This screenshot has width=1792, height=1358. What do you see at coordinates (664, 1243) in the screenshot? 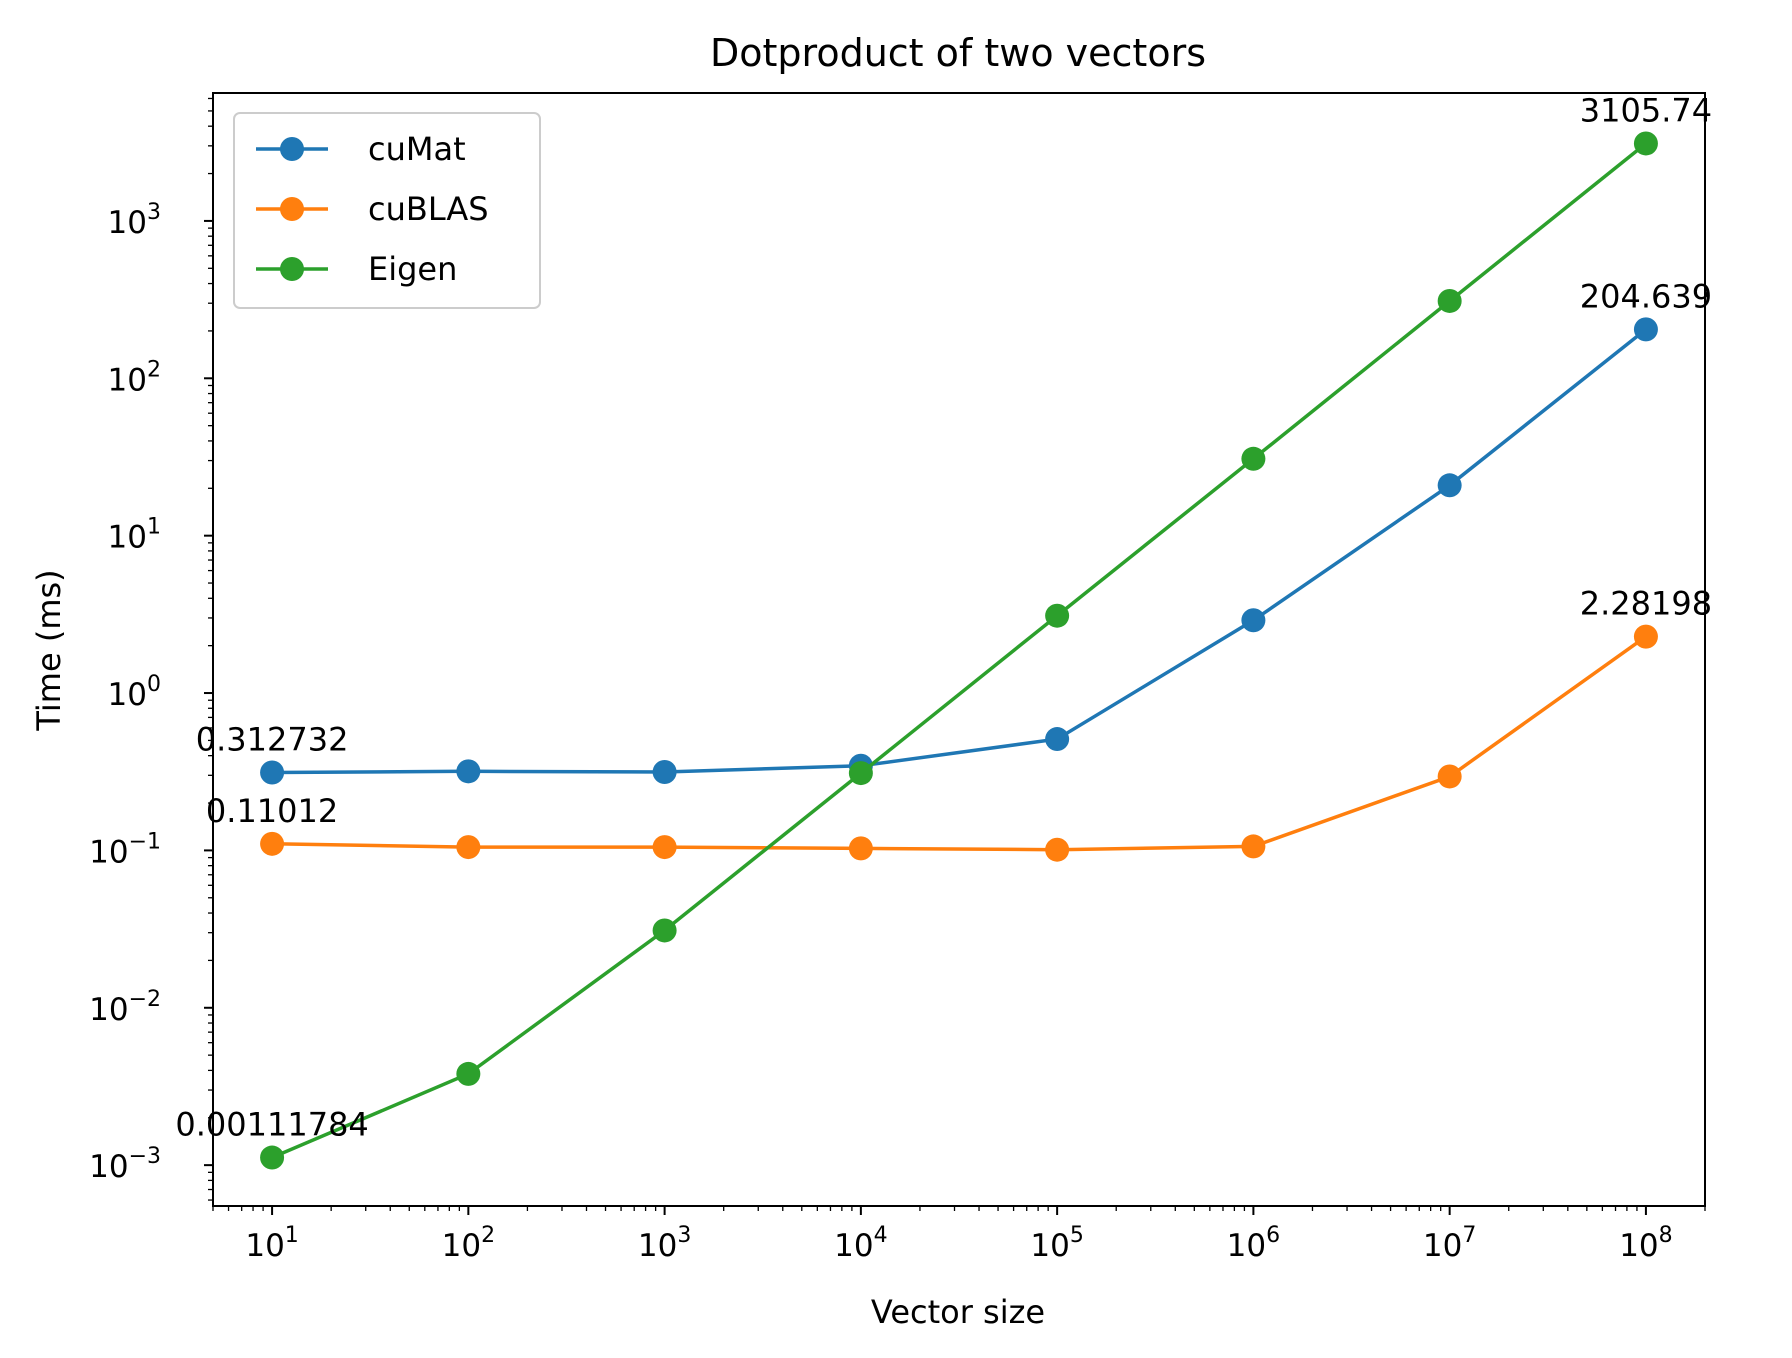
I see `x-tick-label: 10³` at bounding box center [664, 1243].